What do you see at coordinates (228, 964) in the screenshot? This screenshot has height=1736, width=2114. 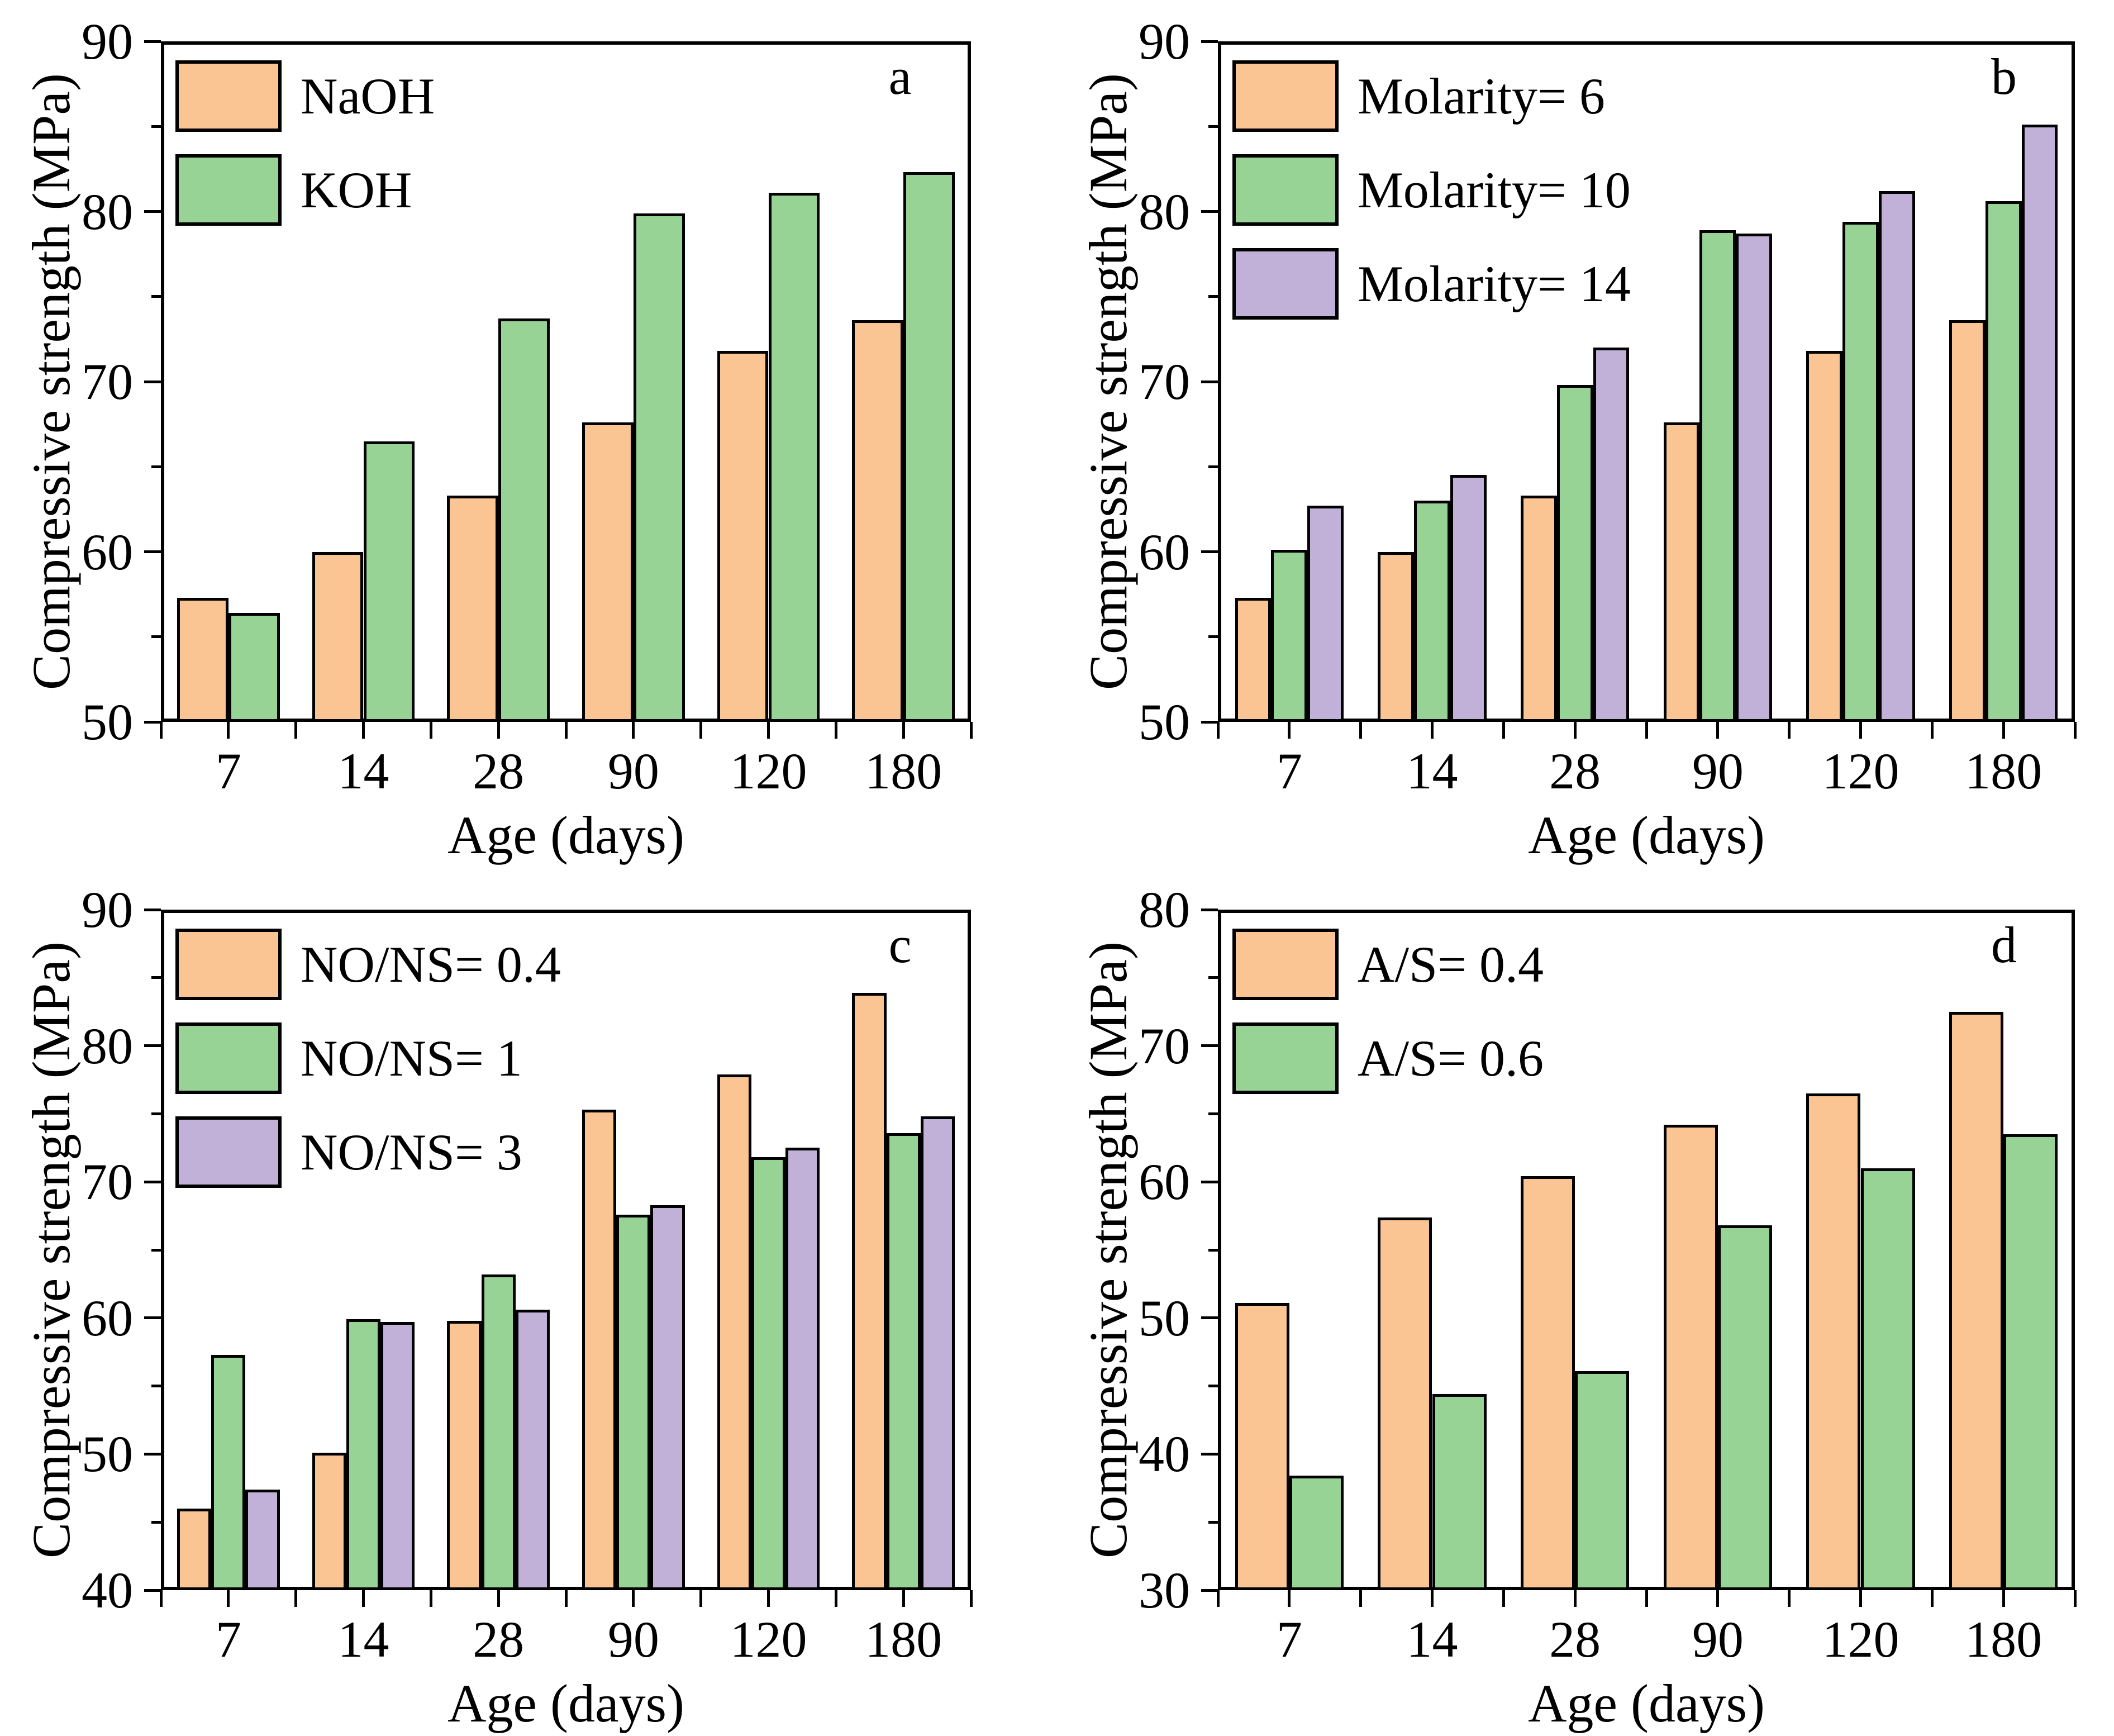 I see `legend-swatch-NO/NS=0.4` at bounding box center [228, 964].